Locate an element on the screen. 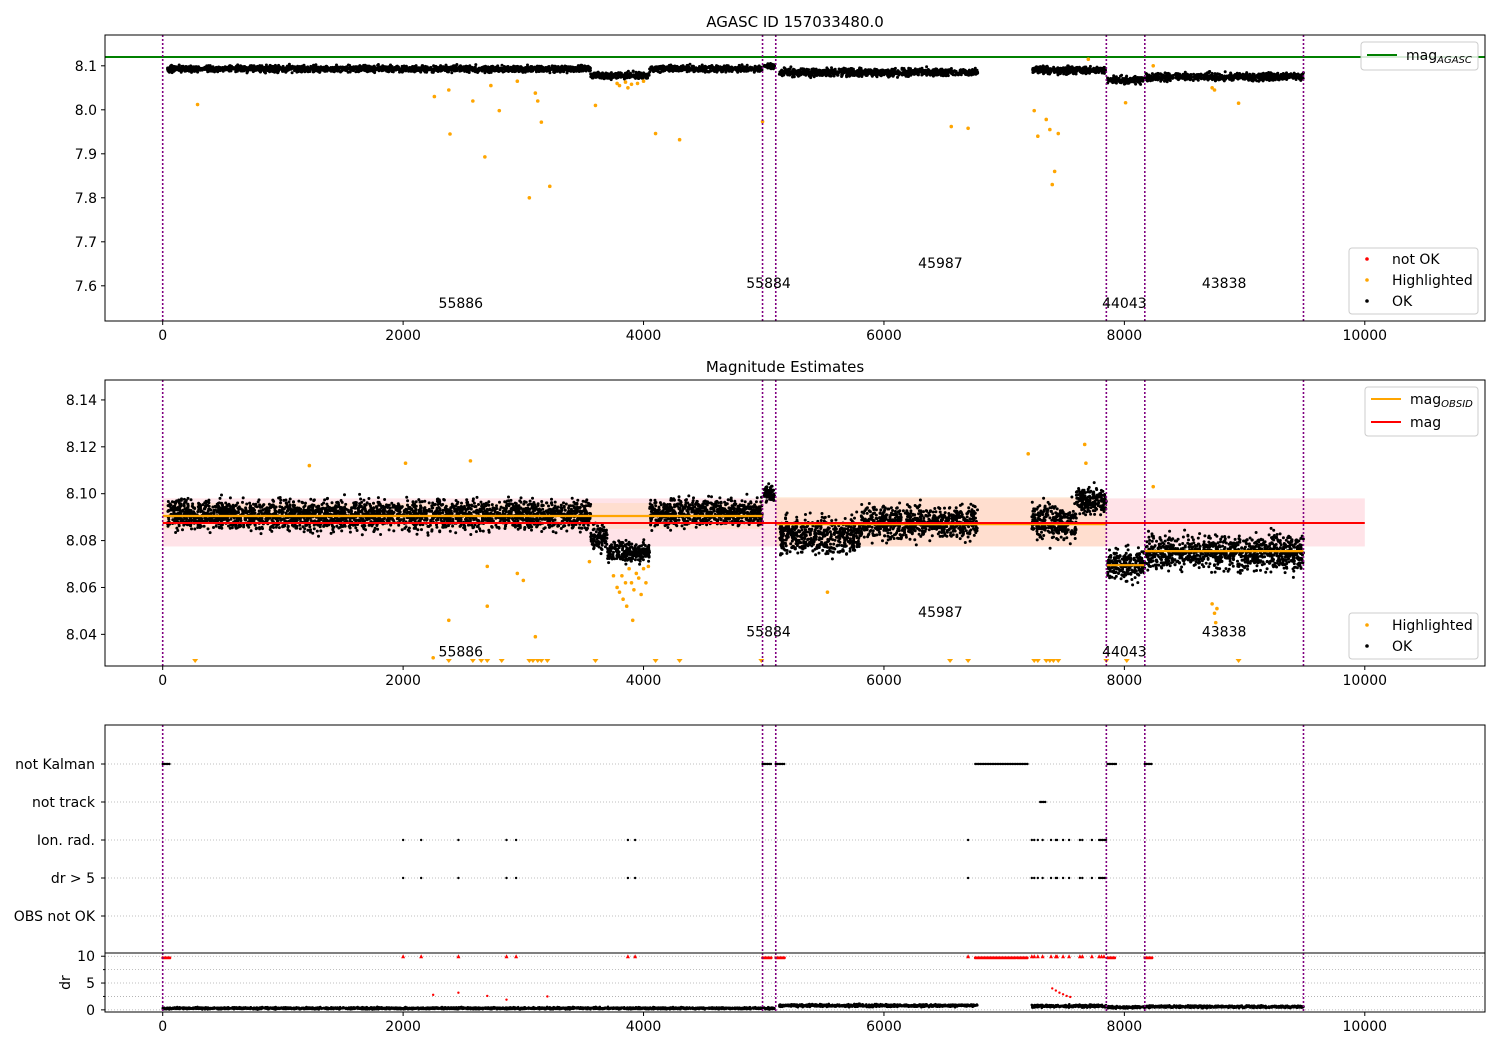  x-tick-label: 8000 is located at coordinates (1125, 336).